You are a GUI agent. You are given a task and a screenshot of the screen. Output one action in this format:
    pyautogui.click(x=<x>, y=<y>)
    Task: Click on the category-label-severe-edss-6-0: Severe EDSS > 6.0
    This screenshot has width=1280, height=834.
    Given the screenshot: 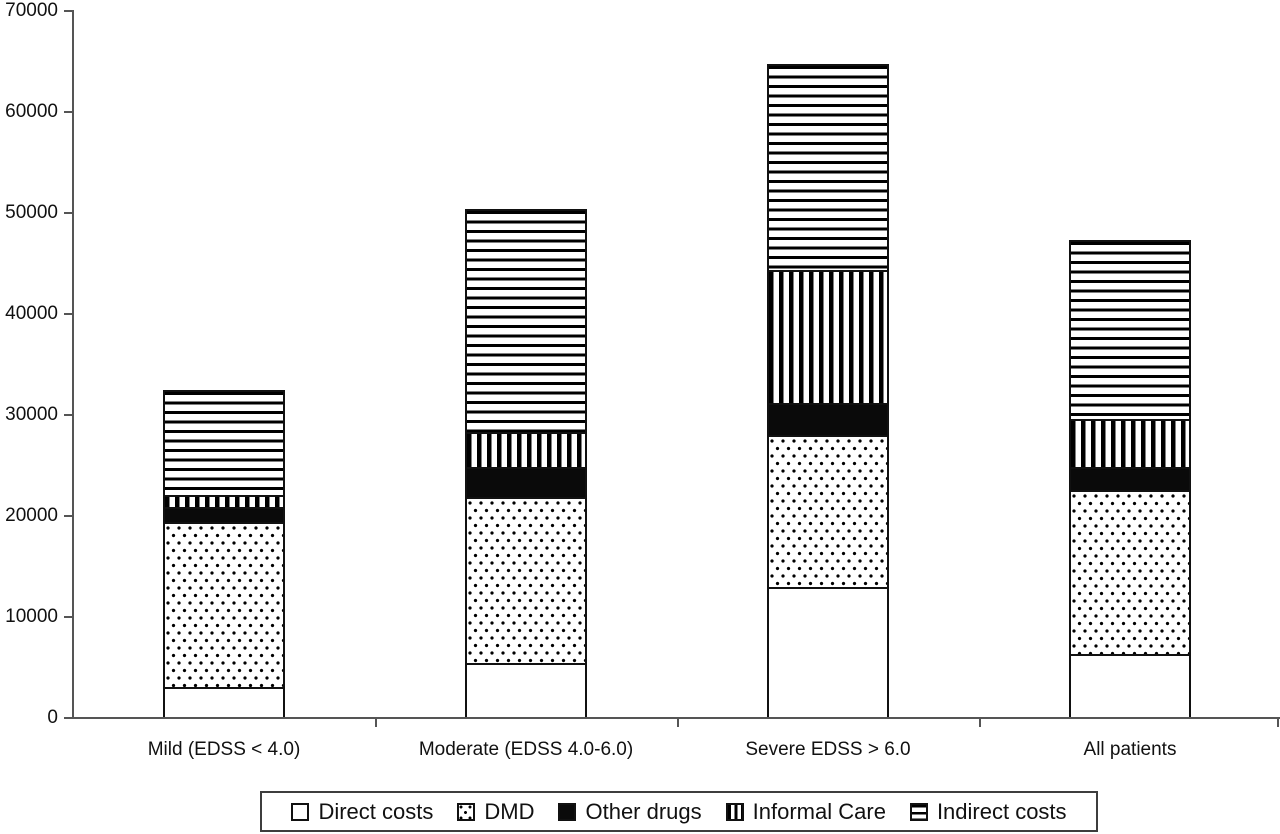 What is the action you would take?
    pyautogui.click(x=828, y=749)
    